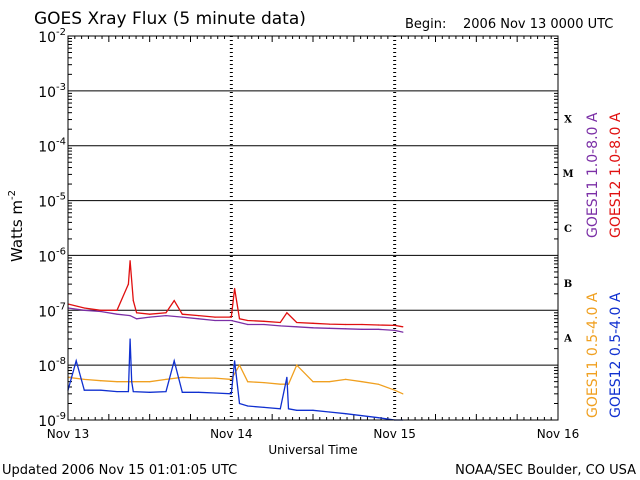 Image resolution: width=640 pixels, height=480 pixels. What do you see at coordinates (567, 174) in the screenshot?
I see `flare-class-label: M` at bounding box center [567, 174].